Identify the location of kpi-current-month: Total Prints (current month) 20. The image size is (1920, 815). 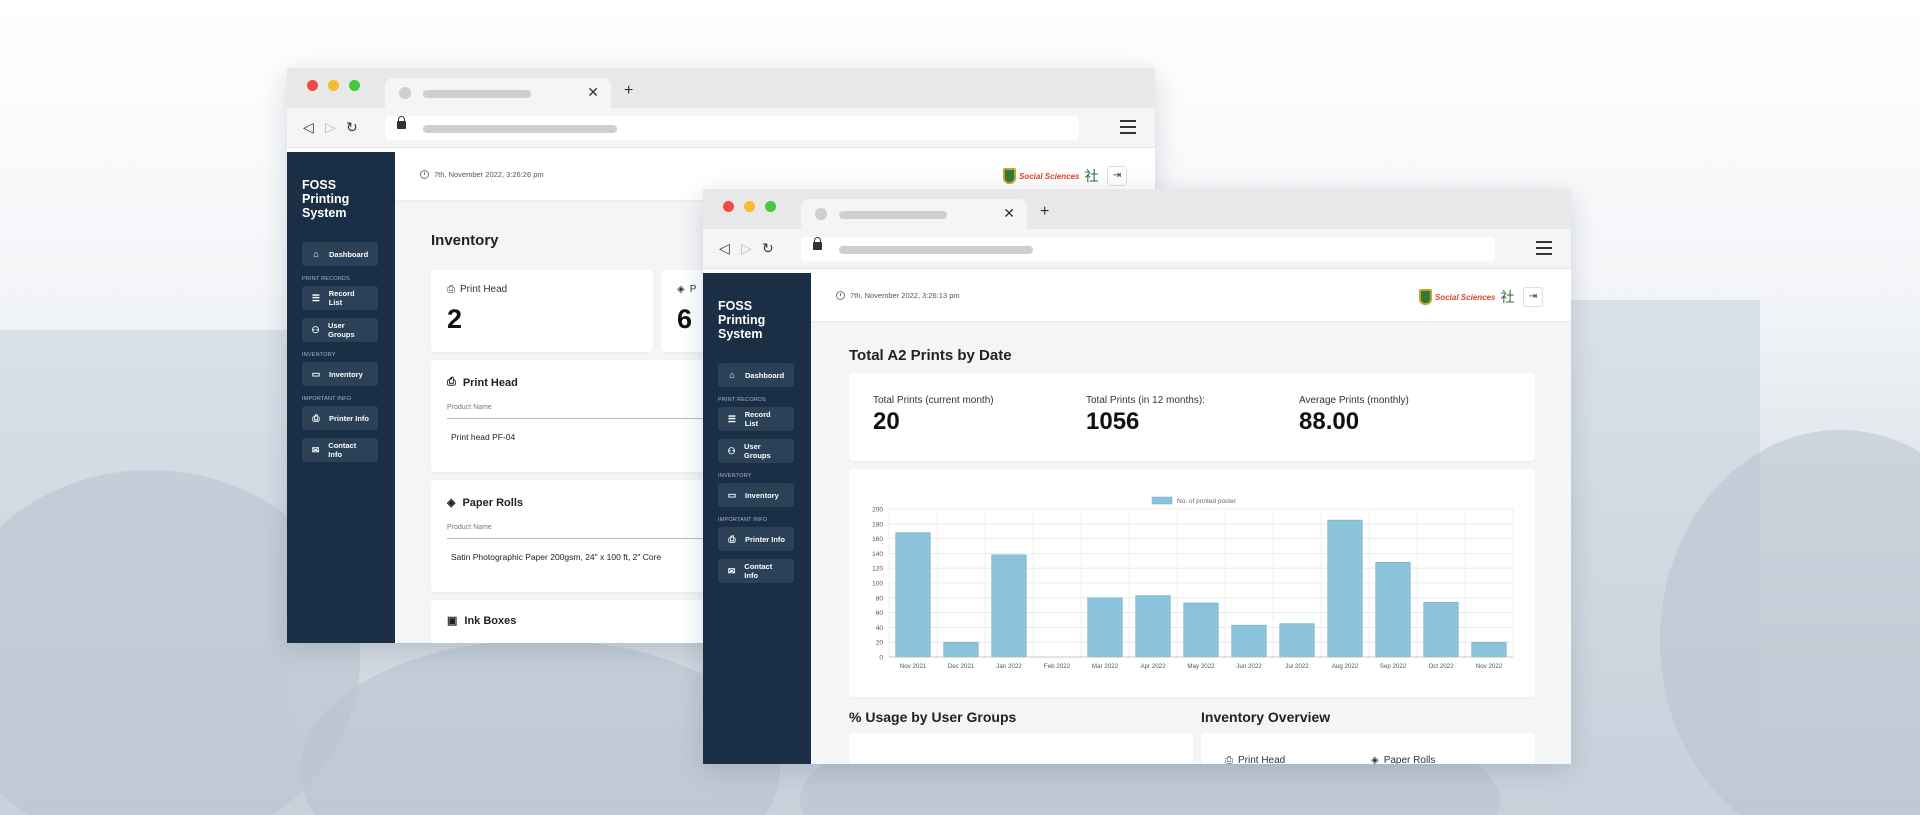
(933, 415).